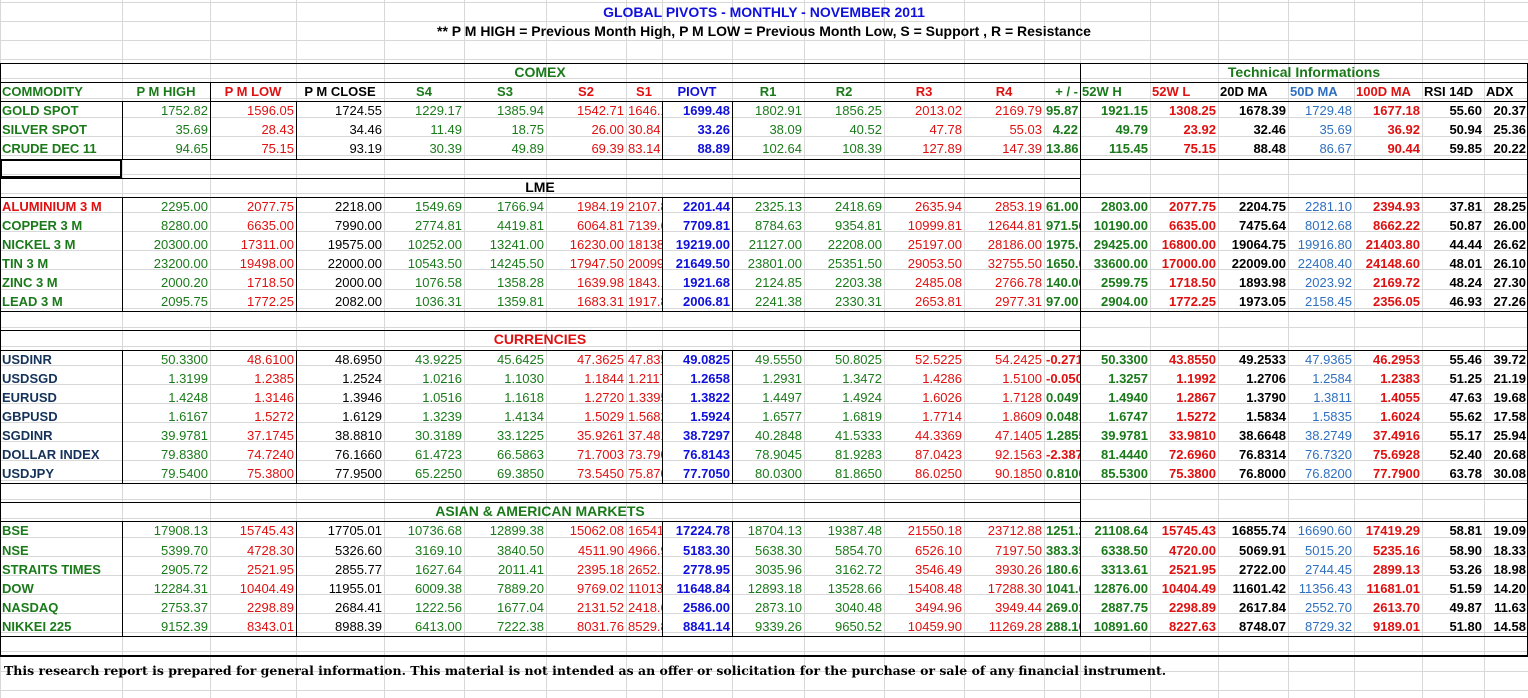 The height and width of the screenshot is (698, 1528). Describe the element at coordinates (854, 244) in the screenshot. I see `value-r2: 22208.00` at that location.